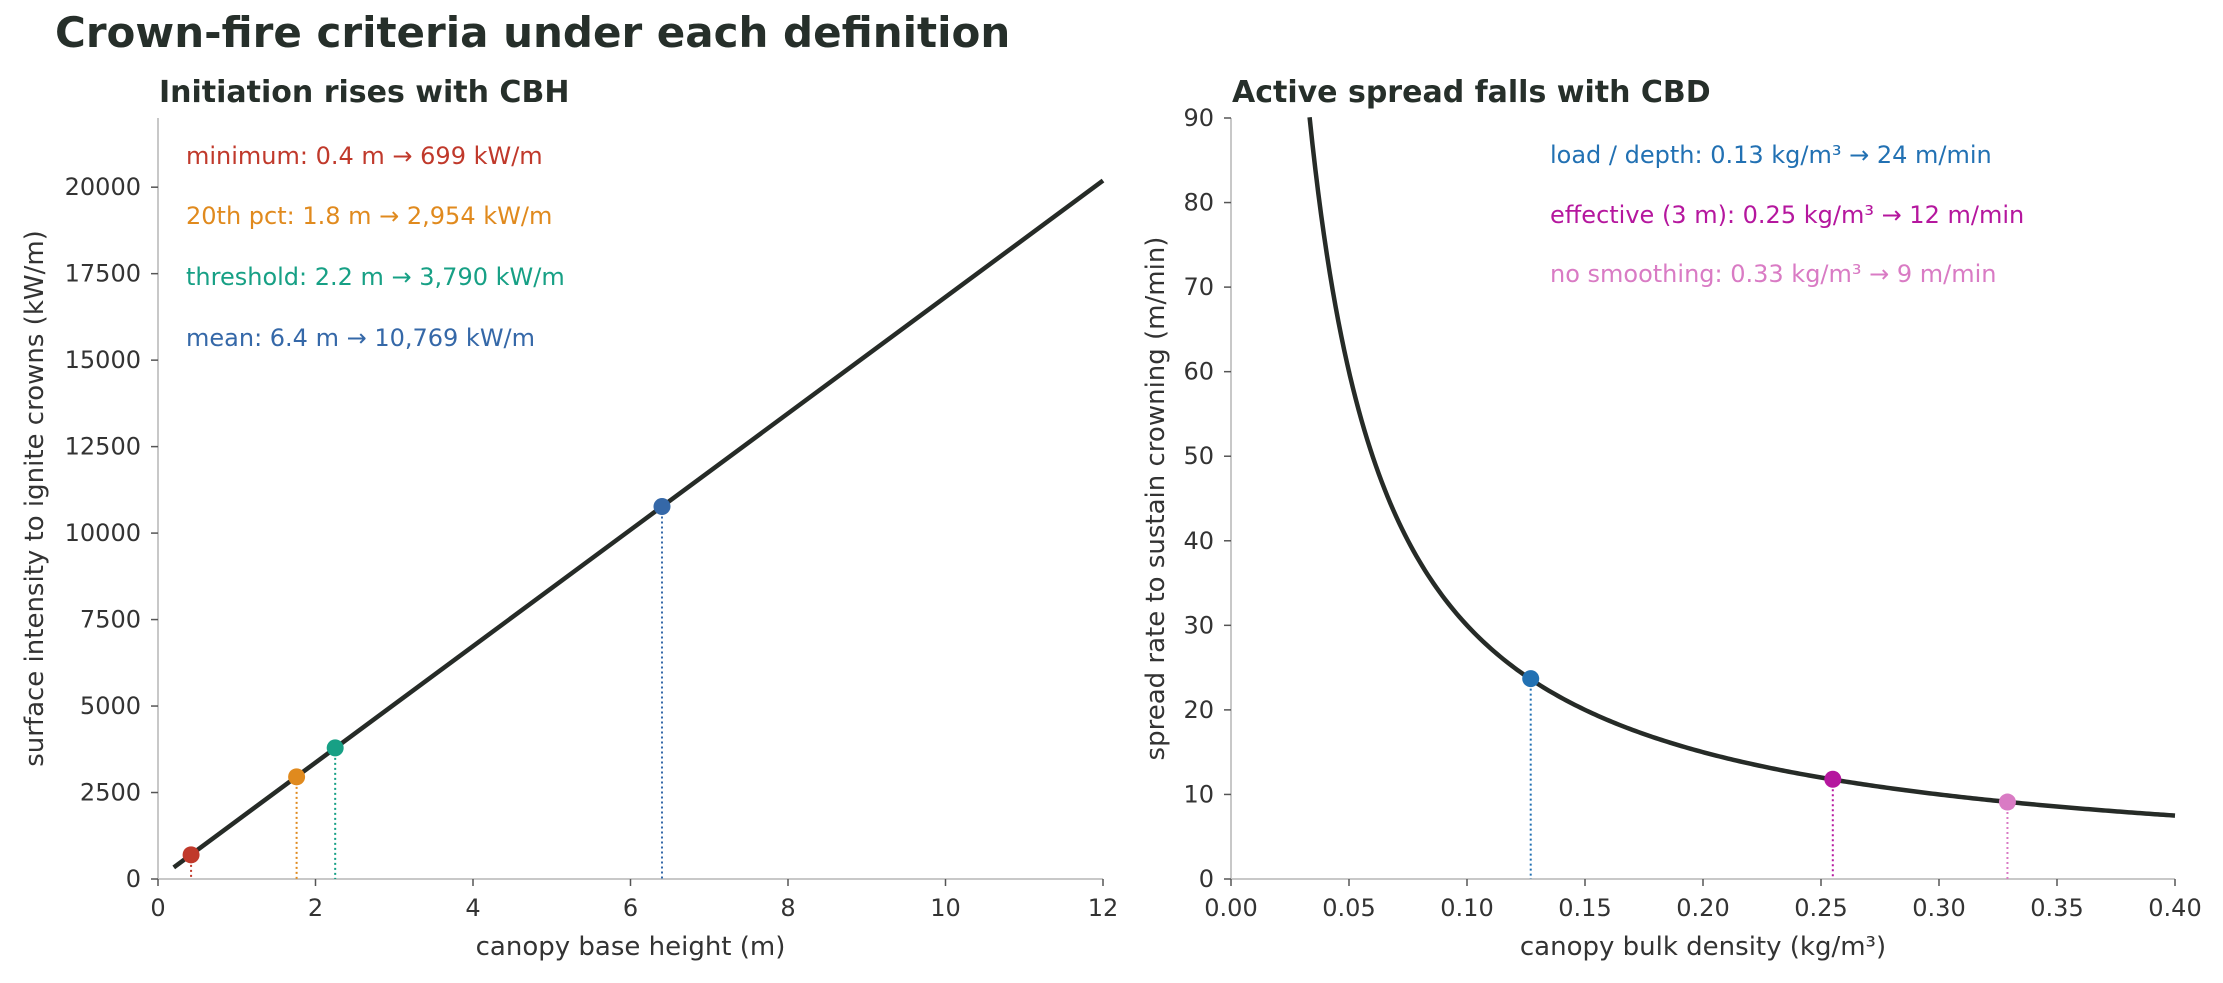 The image size is (2223, 983). I want to click on x-tick-label: 0.10, so click(1466, 908).